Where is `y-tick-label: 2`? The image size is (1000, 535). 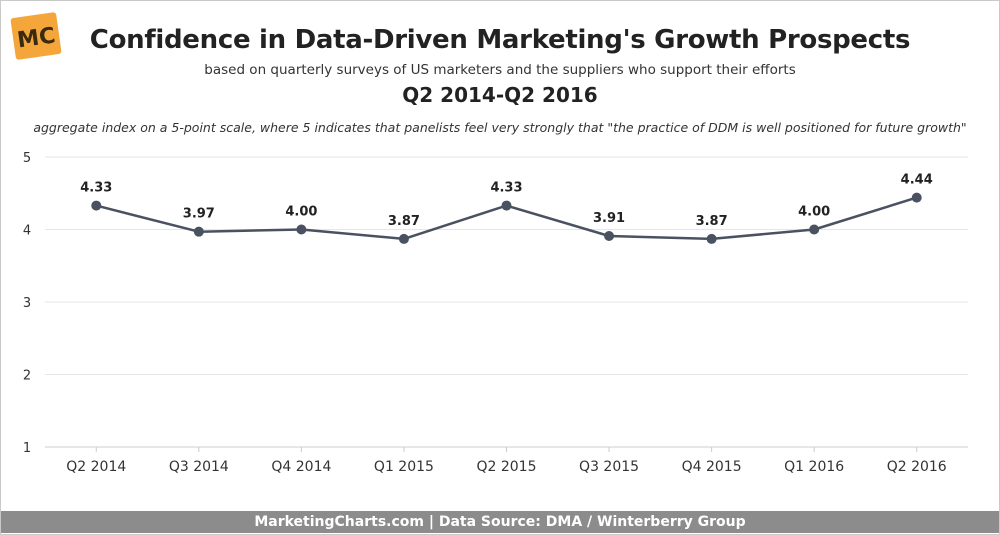
y-tick-label: 2 is located at coordinates (27, 376).